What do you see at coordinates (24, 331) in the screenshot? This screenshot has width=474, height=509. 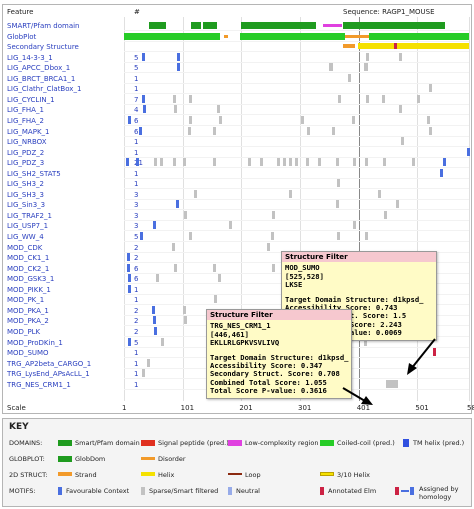 I see `feature-label: MOD_PLK` at bounding box center [24, 331].